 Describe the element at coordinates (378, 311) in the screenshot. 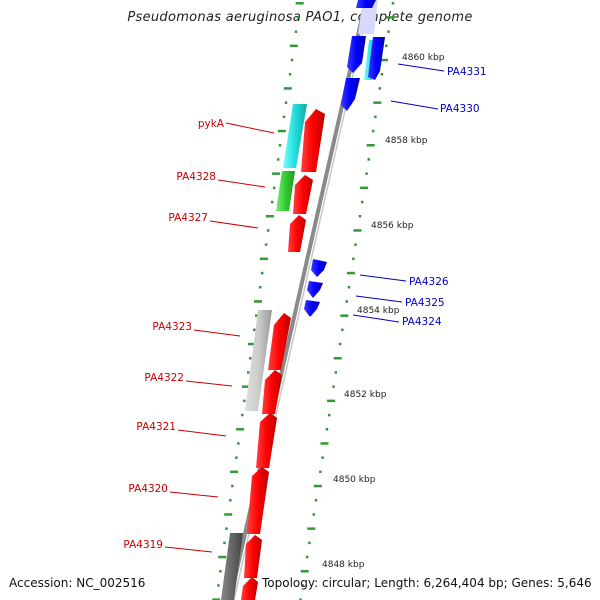

I see `scale-label: 4854 kbp` at that location.